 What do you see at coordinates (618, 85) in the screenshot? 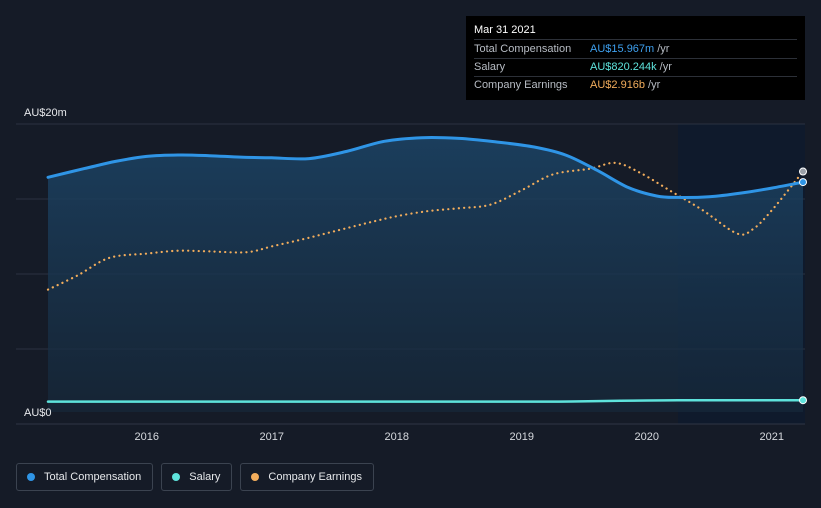
I see `tooltip-value: AU$2.916b` at bounding box center [618, 85].